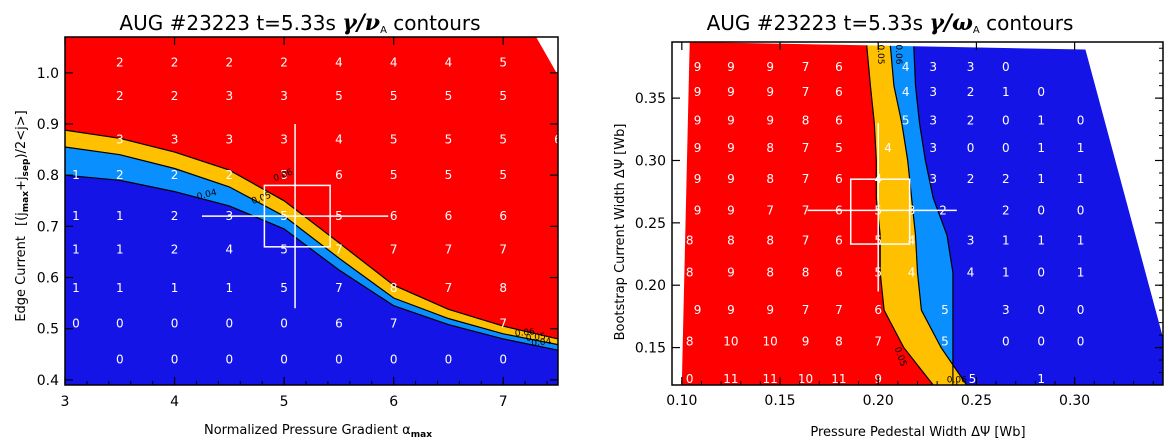  I want to click on right-grid-value: 11, so click(770, 379).